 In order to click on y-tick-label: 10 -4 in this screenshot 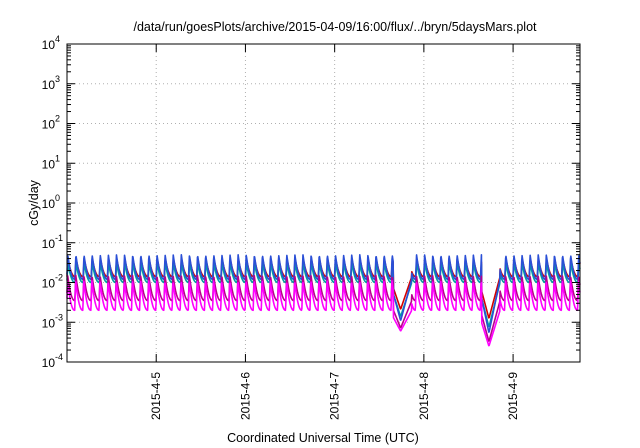, I will do `click(52, 361)`.